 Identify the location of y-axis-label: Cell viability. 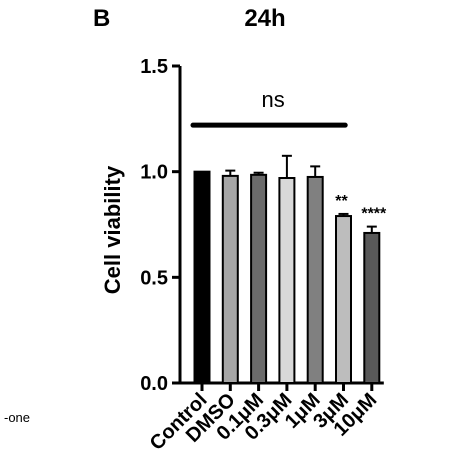
(112, 229).